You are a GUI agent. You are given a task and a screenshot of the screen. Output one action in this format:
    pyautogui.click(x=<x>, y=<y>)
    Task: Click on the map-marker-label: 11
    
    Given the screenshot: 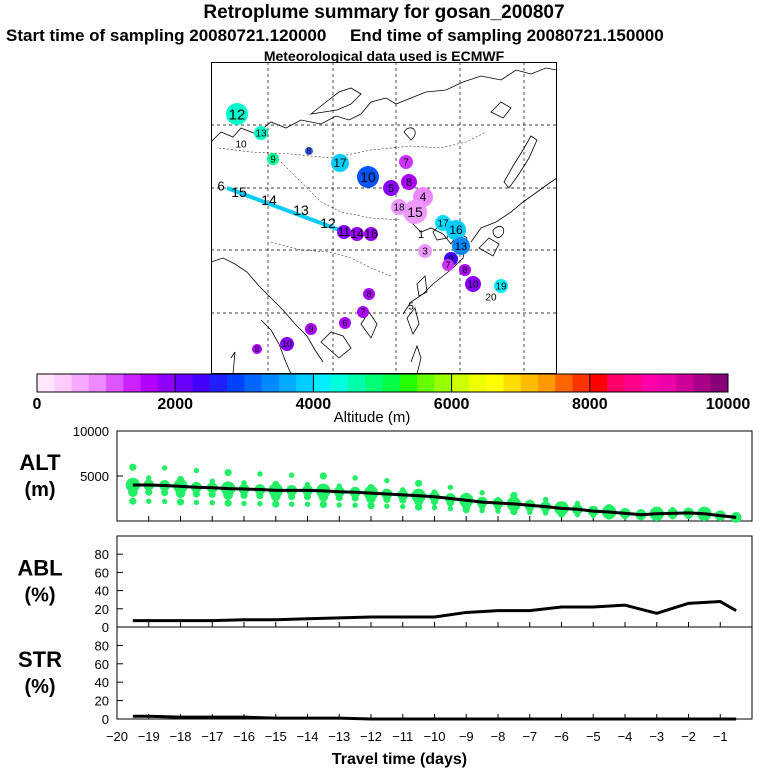 What is the action you would take?
    pyautogui.click(x=344, y=232)
    